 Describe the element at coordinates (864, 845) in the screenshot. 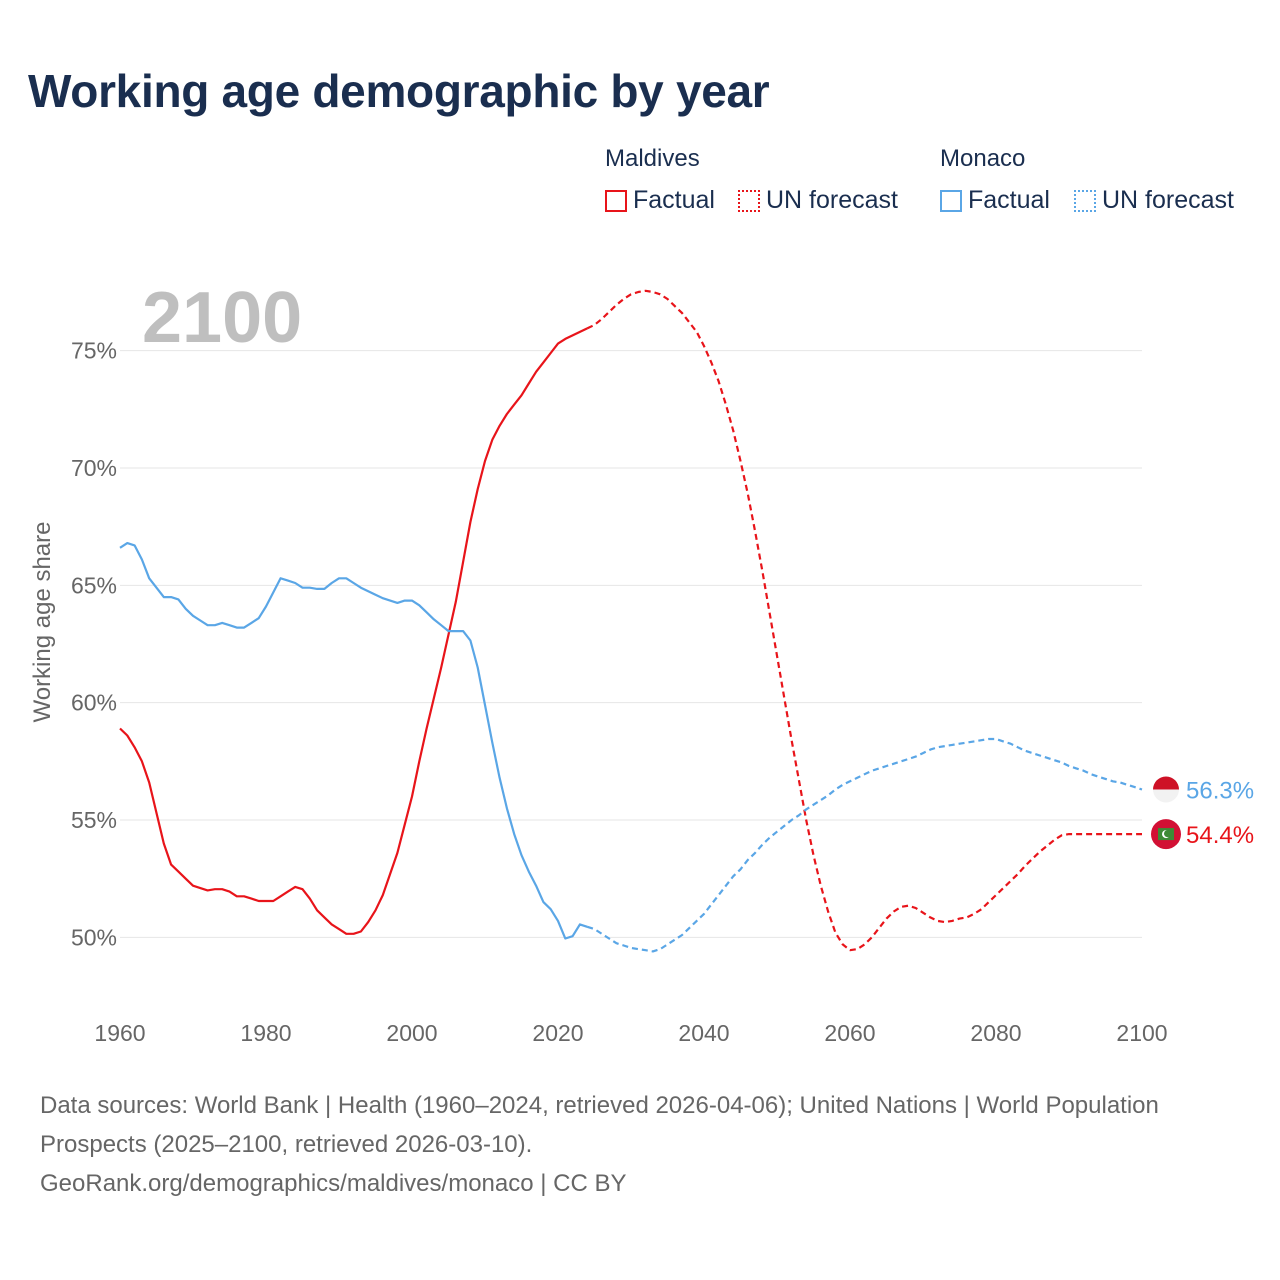

I see `series-line-monaco-forecast` at that location.